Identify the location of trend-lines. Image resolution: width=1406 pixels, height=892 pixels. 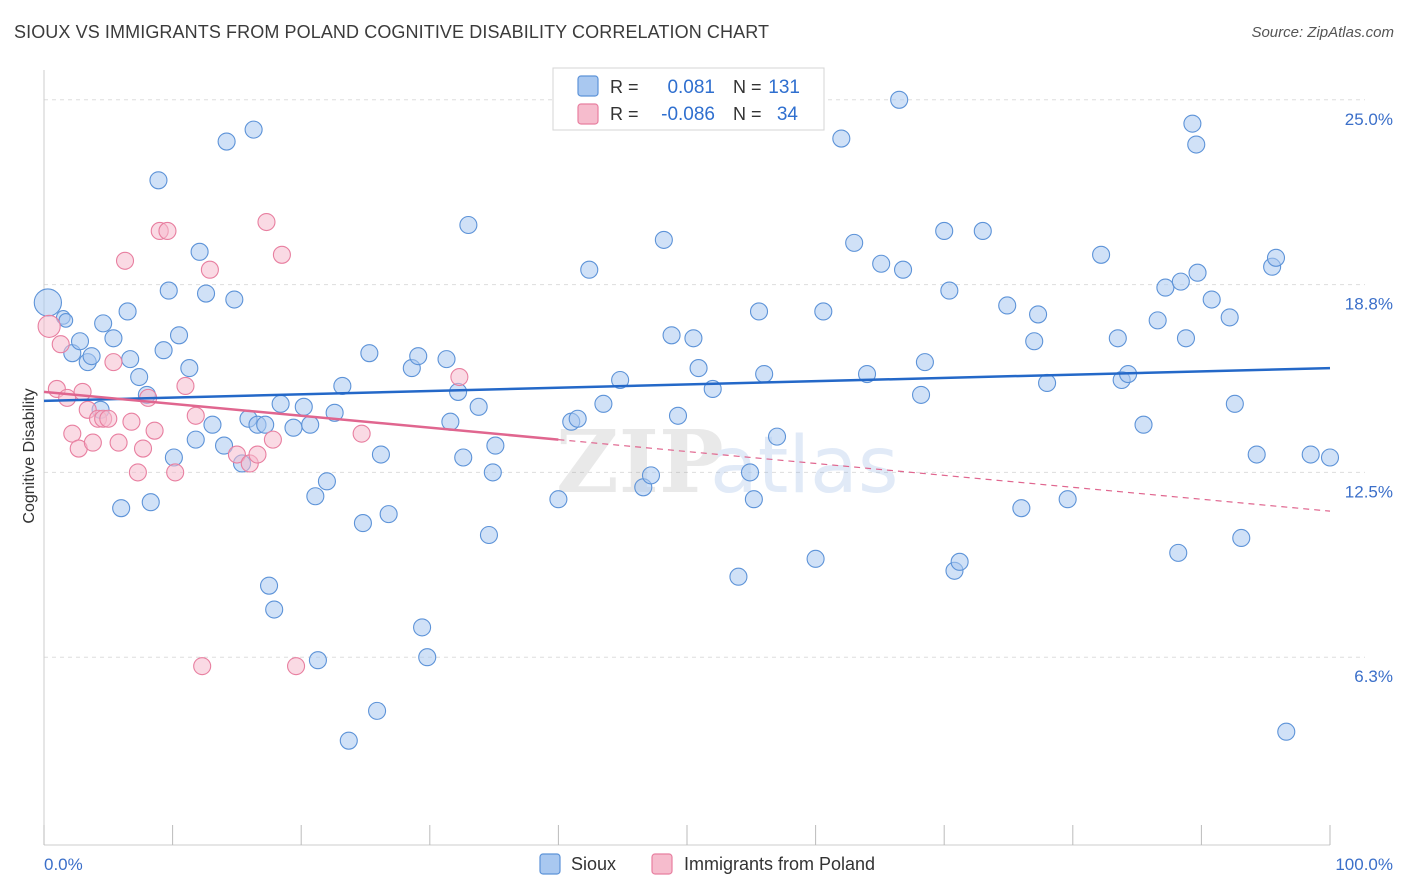
(687, 439).